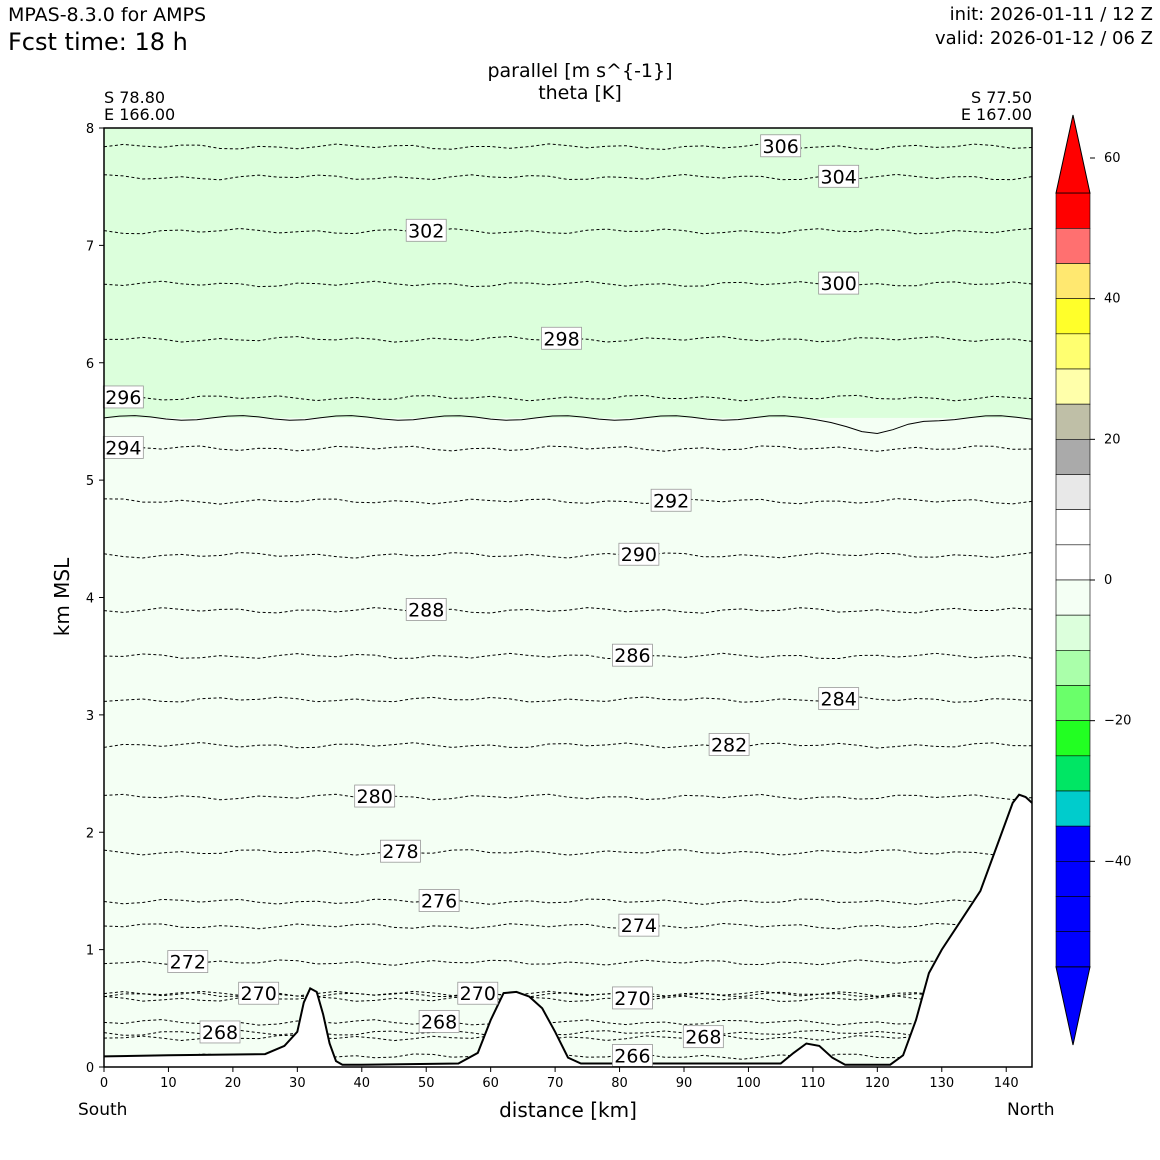  I want to click on x-tick-label: 130, so click(941, 1083).